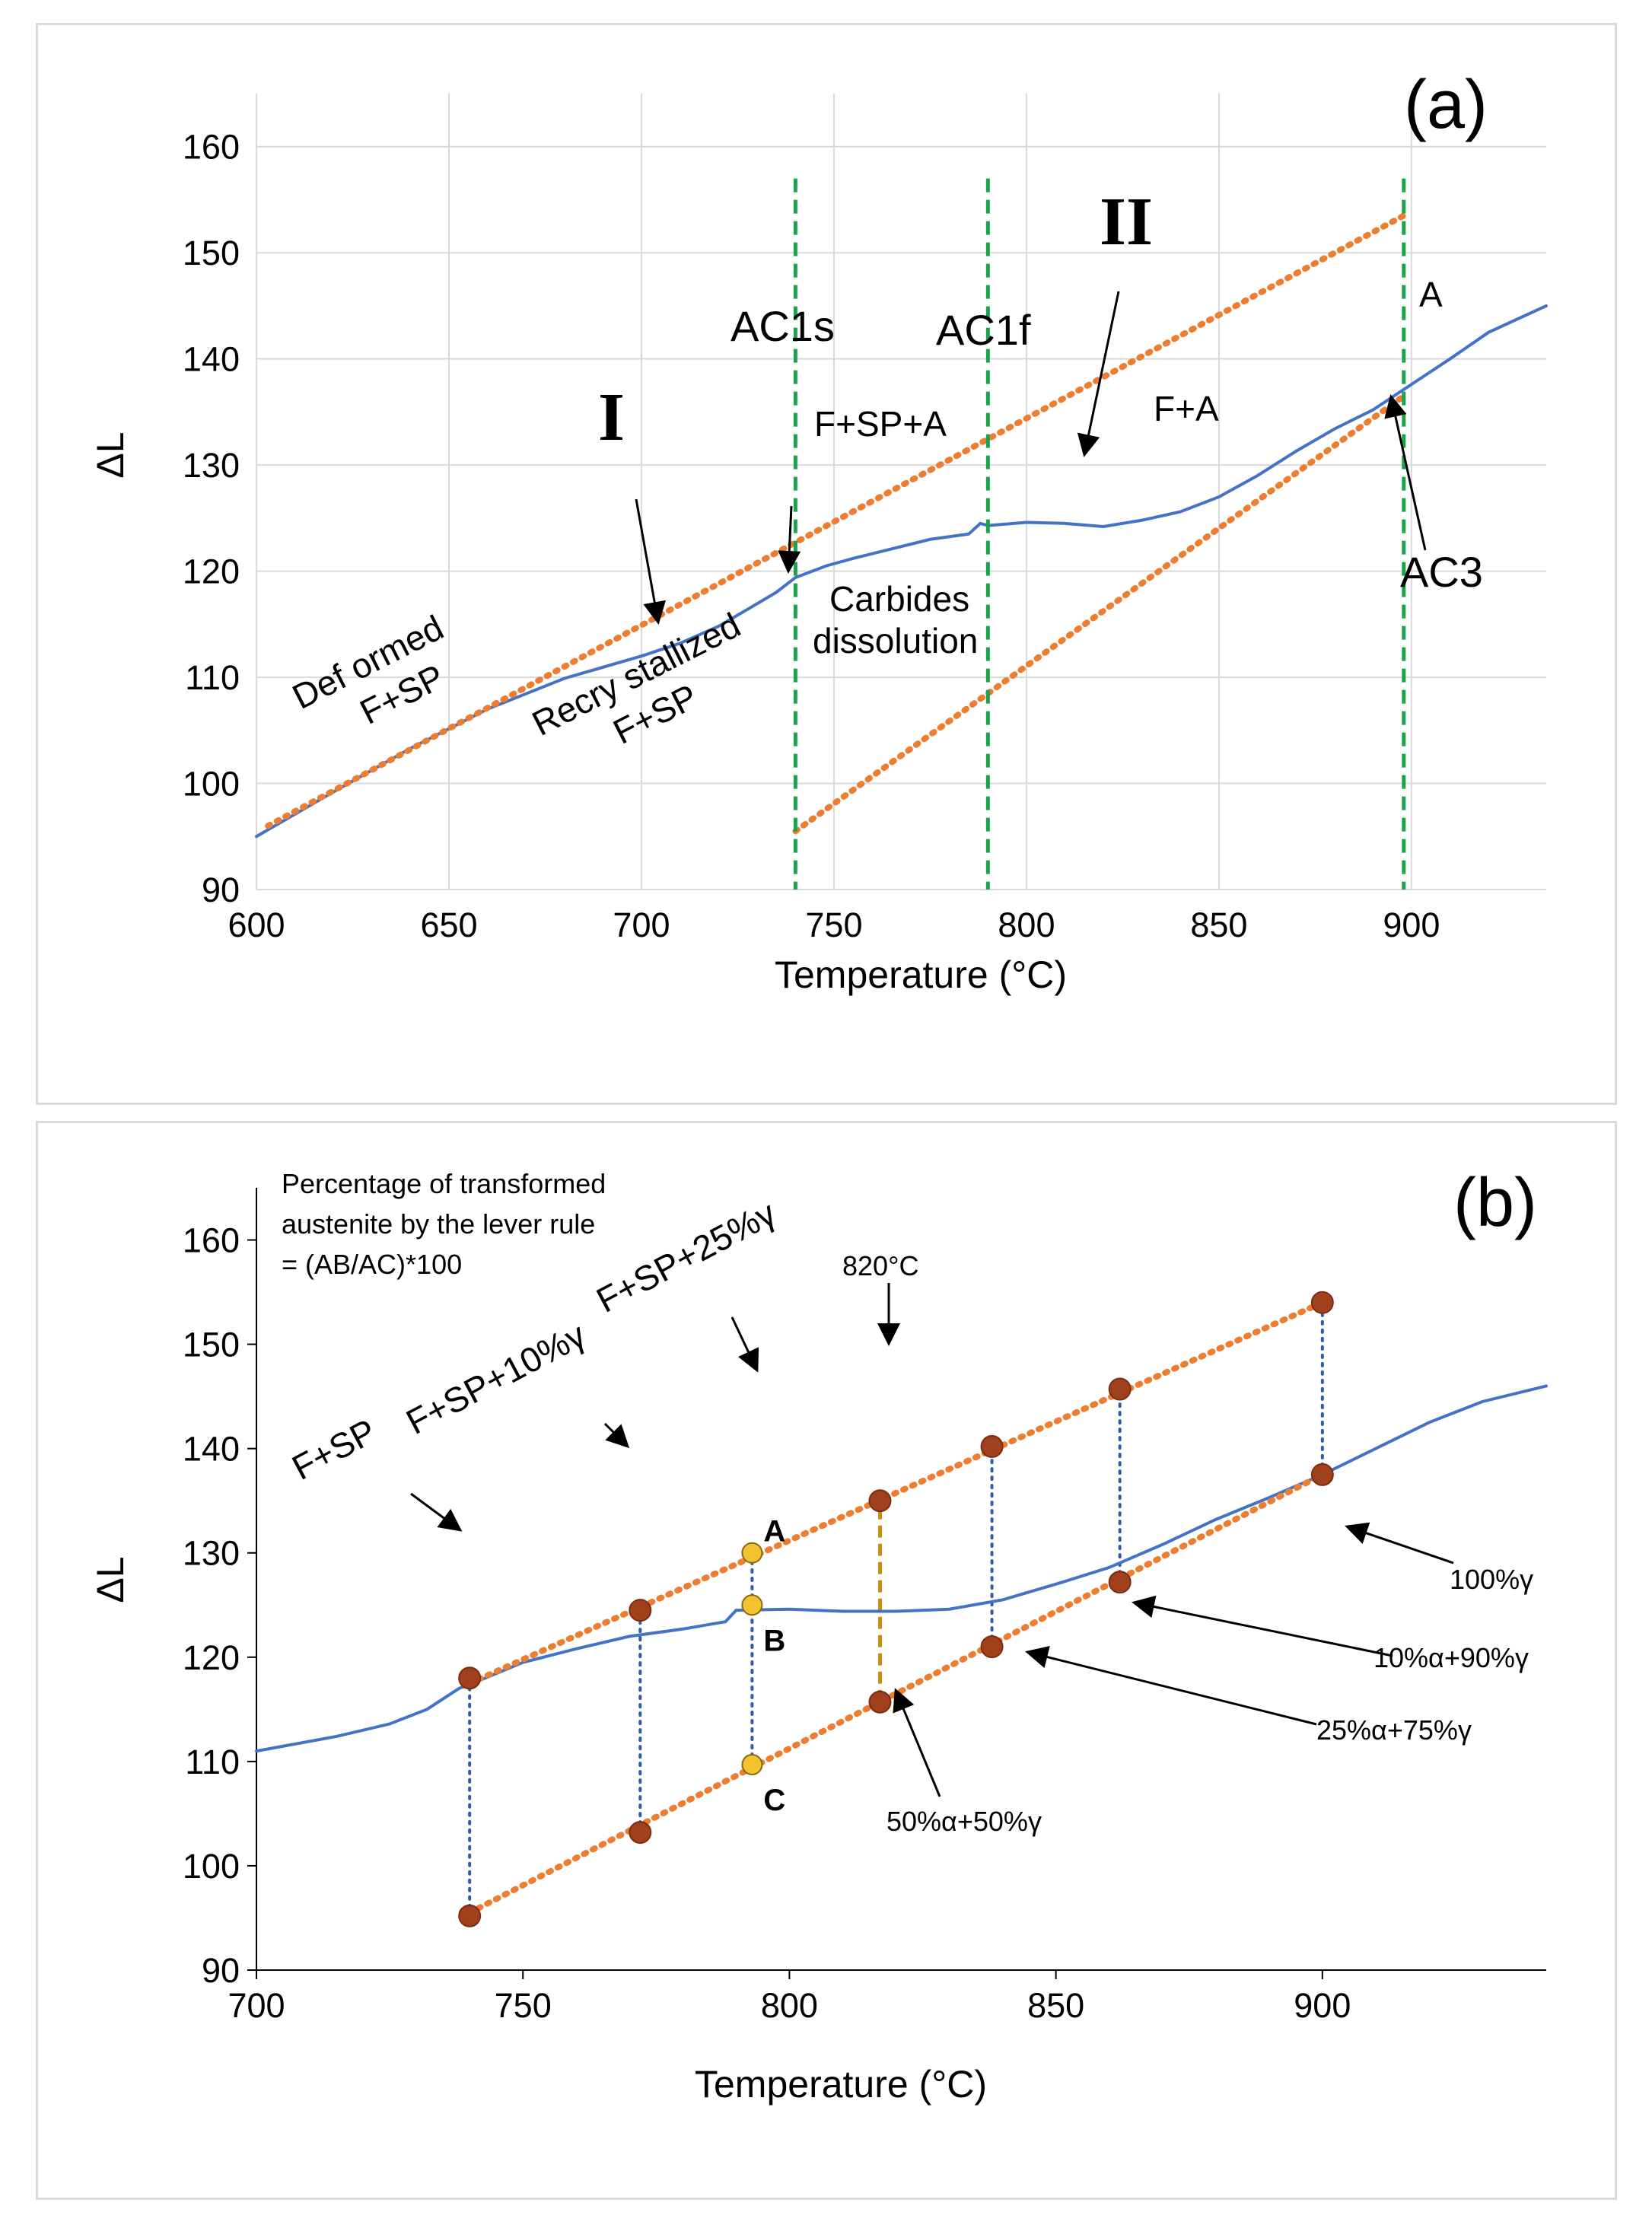 The image size is (1652, 2225). What do you see at coordinates (110, 454) in the screenshot?
I see `y-axis-title-a: ΔL` at bounding box center [110, 454].